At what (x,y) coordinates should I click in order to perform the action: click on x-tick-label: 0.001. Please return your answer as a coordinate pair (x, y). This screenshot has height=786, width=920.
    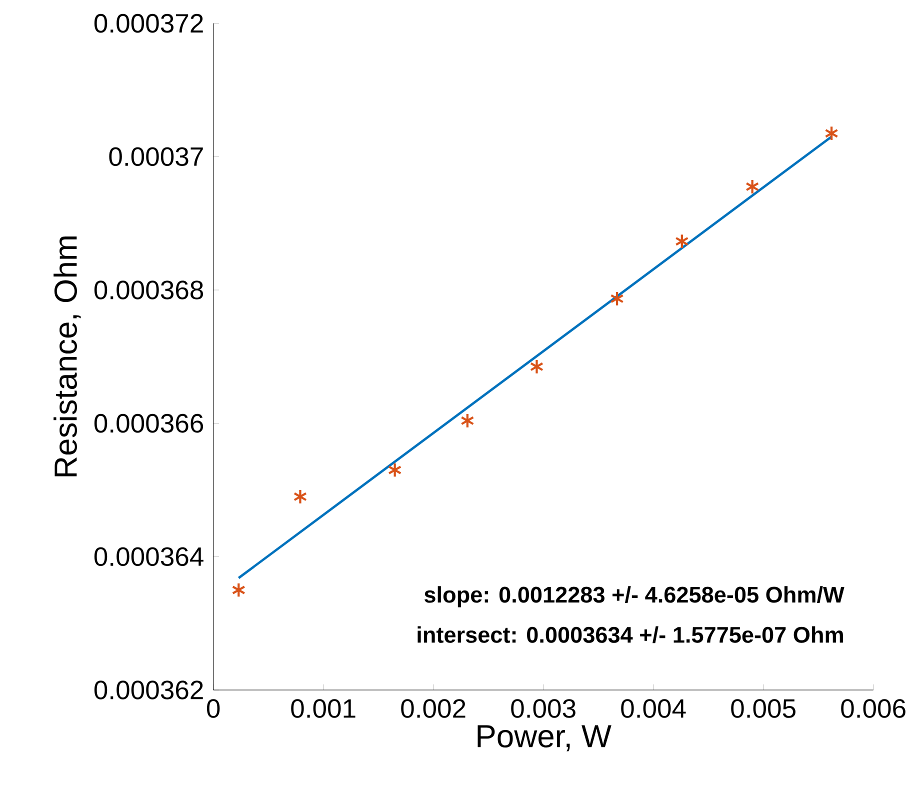
    Looking at the image, I should click on (323, 708).